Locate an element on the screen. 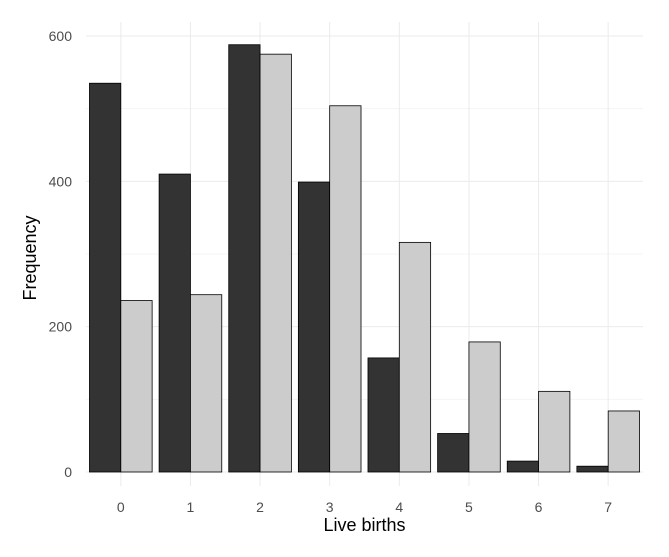  x-tick-label: 5 is located at coordinates (469, 507).